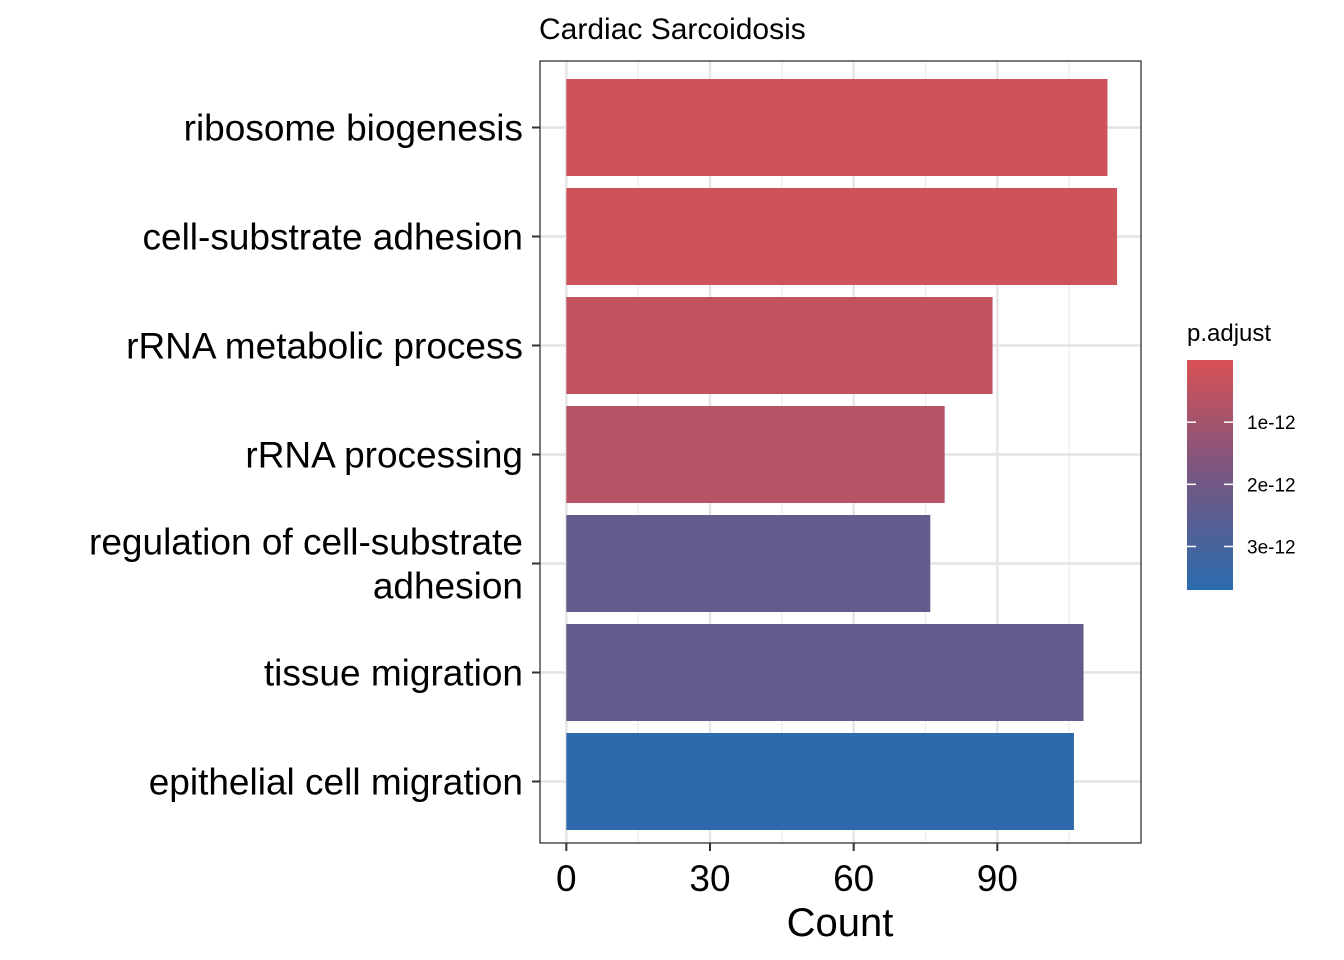 Image resolution: width=1344 pixels, height=960 pixels. What do you see at coordinates (787, 871) in the screenshot?
I see `x-axis: 0 30 60 90` at bounding box center [787, 871].